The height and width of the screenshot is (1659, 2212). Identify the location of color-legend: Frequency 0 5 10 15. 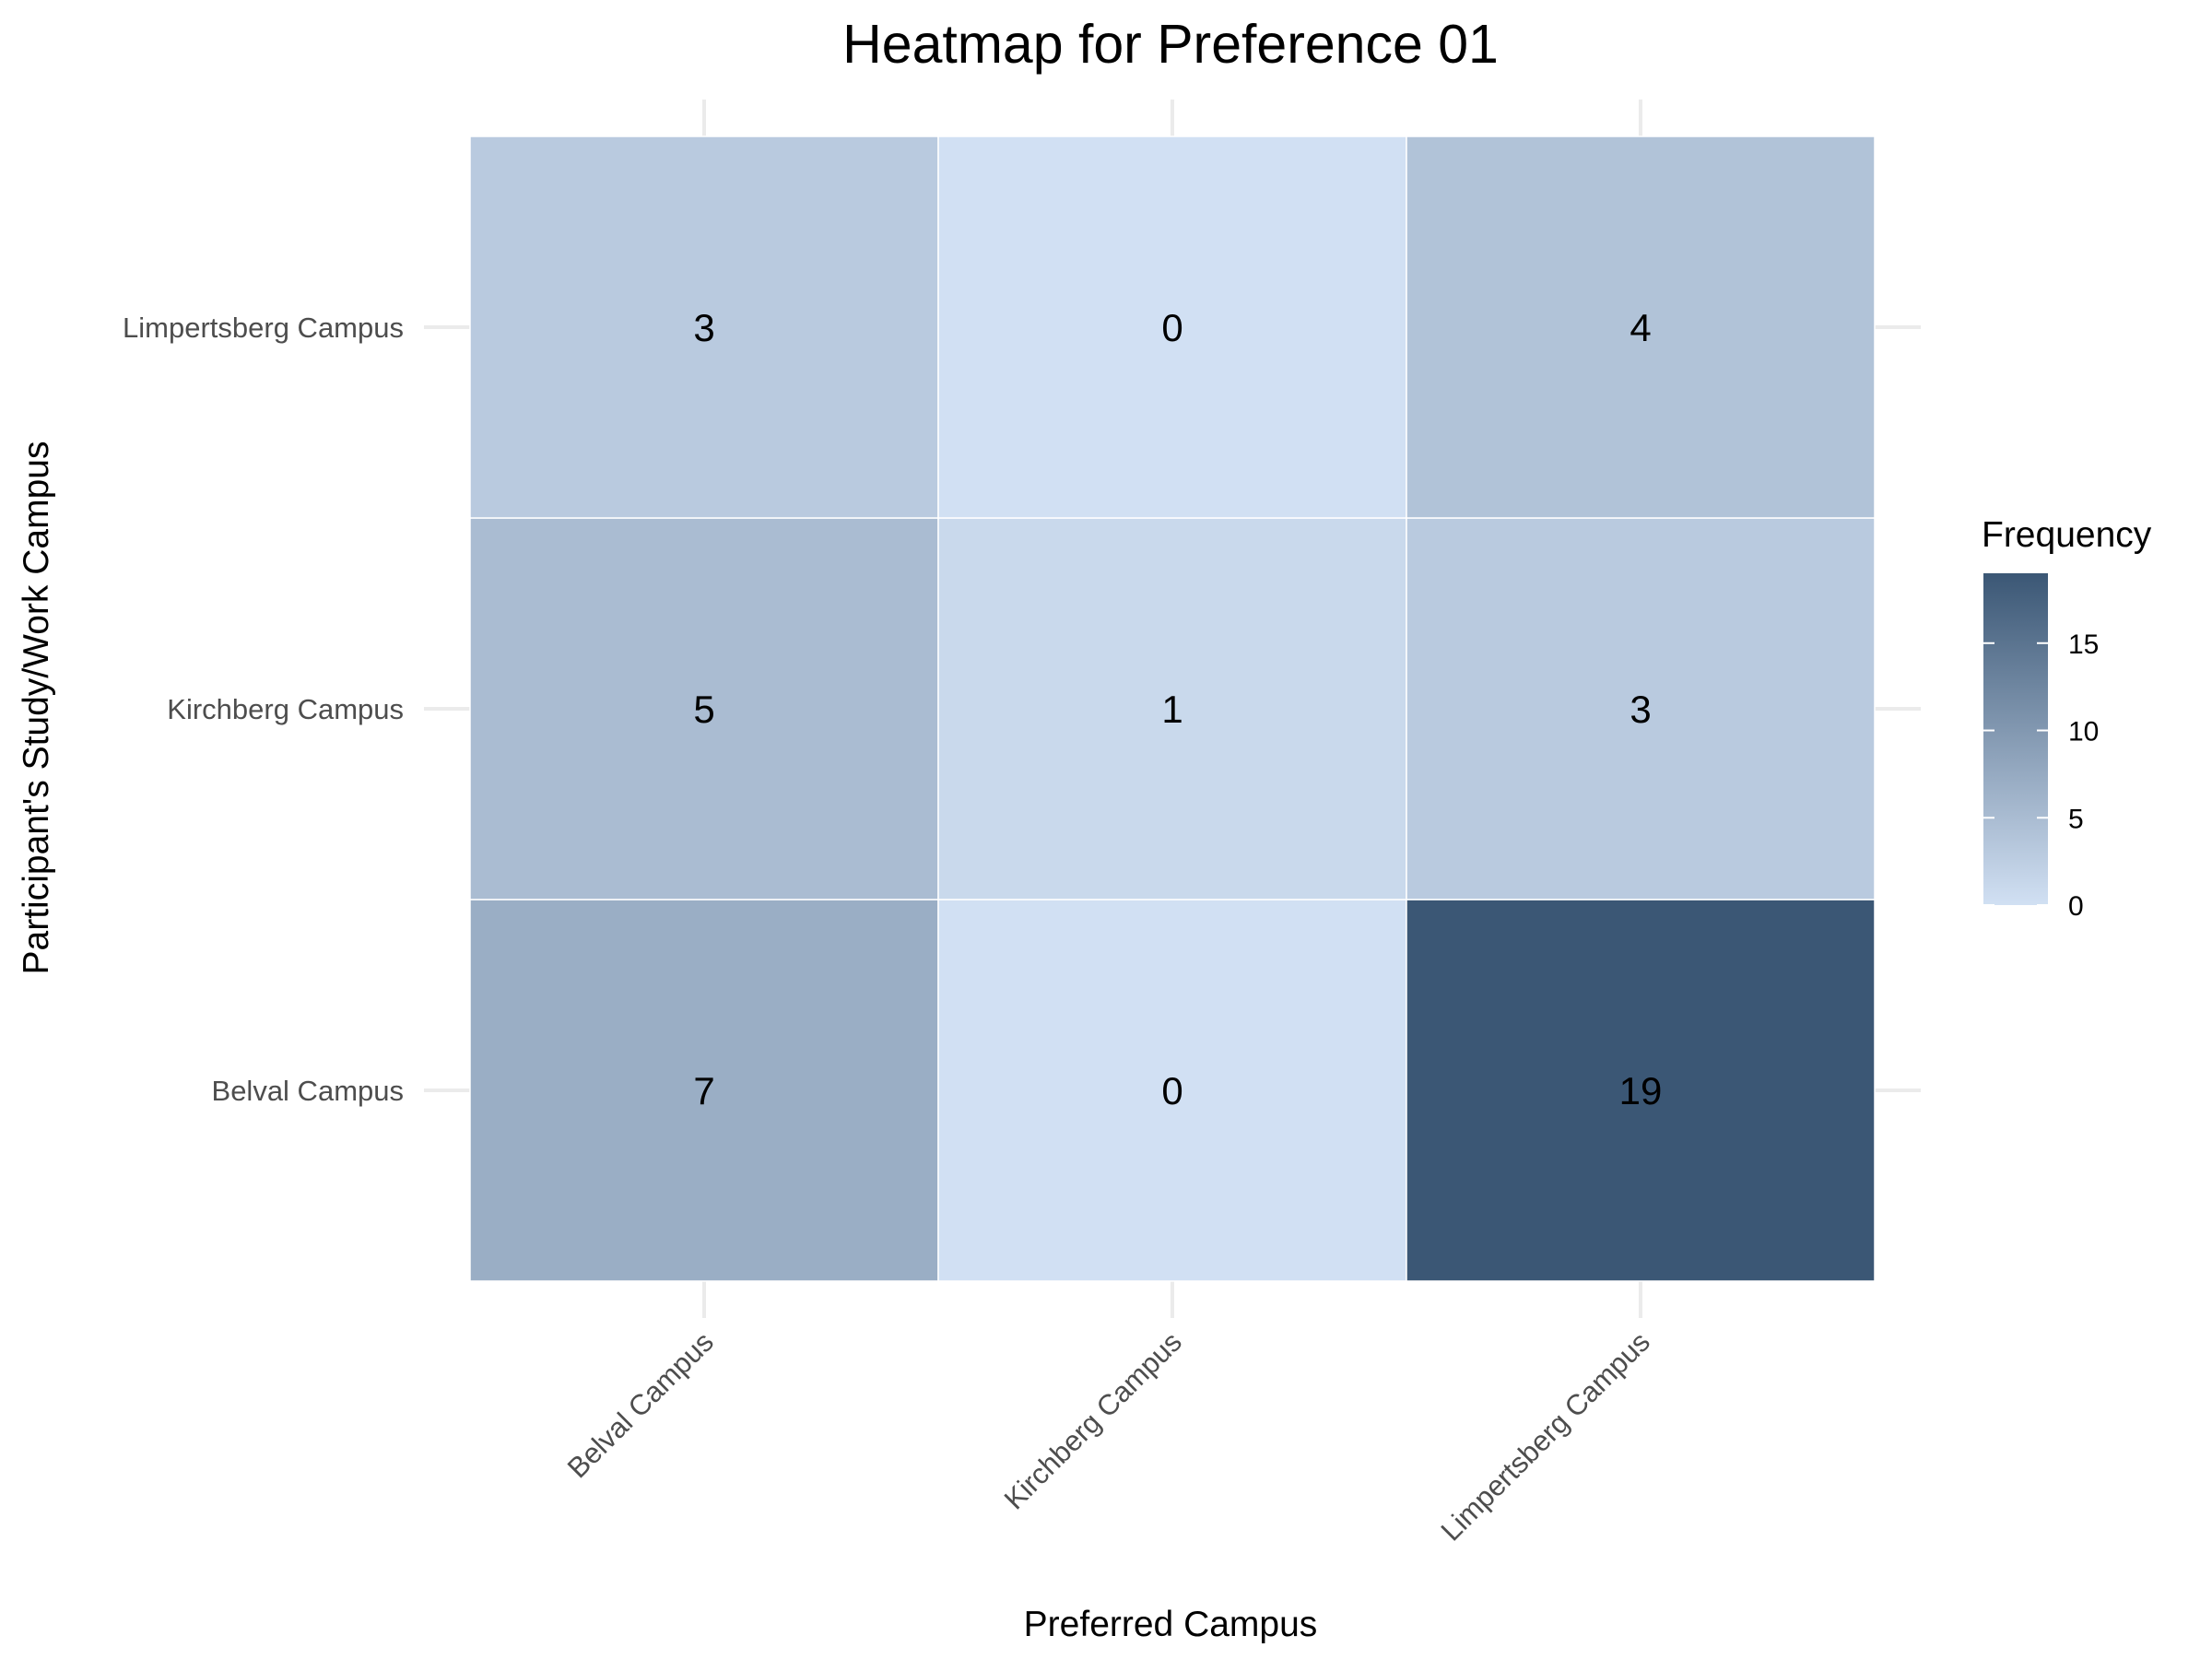
(2067, 718).